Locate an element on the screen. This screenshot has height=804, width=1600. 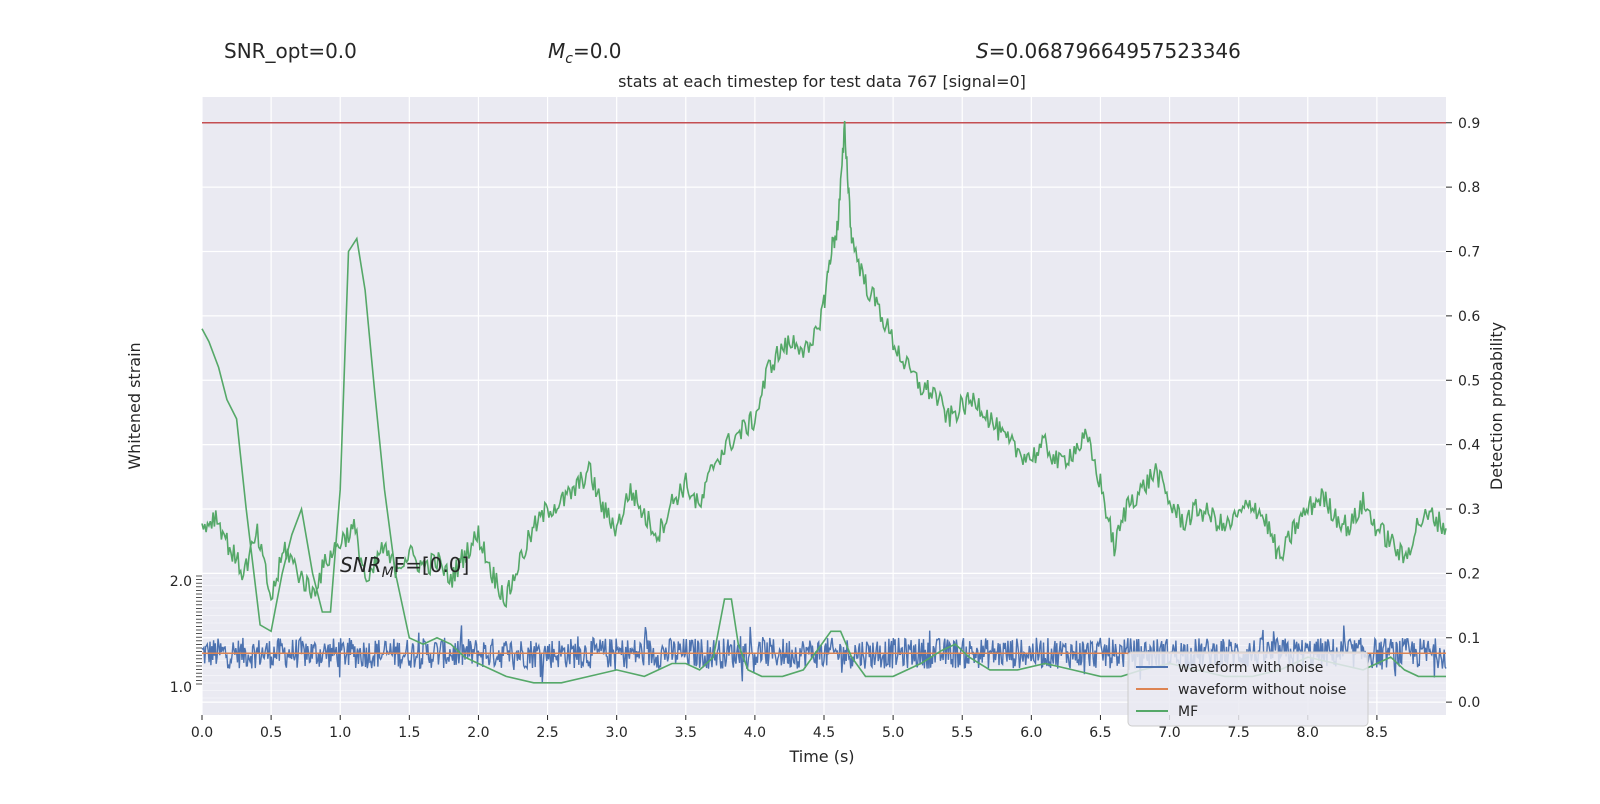
snr-opt-label: SNR_opt=0.0 is located at coordinates (290, 51).